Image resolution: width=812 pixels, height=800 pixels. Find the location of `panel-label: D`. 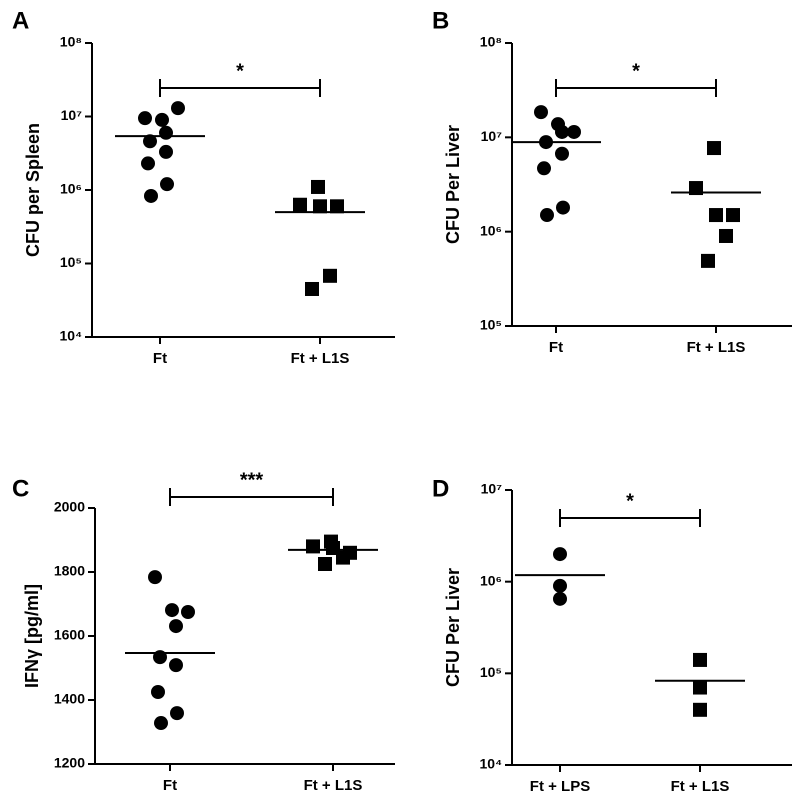

panel-label: D is located at coordinates (440, 488).